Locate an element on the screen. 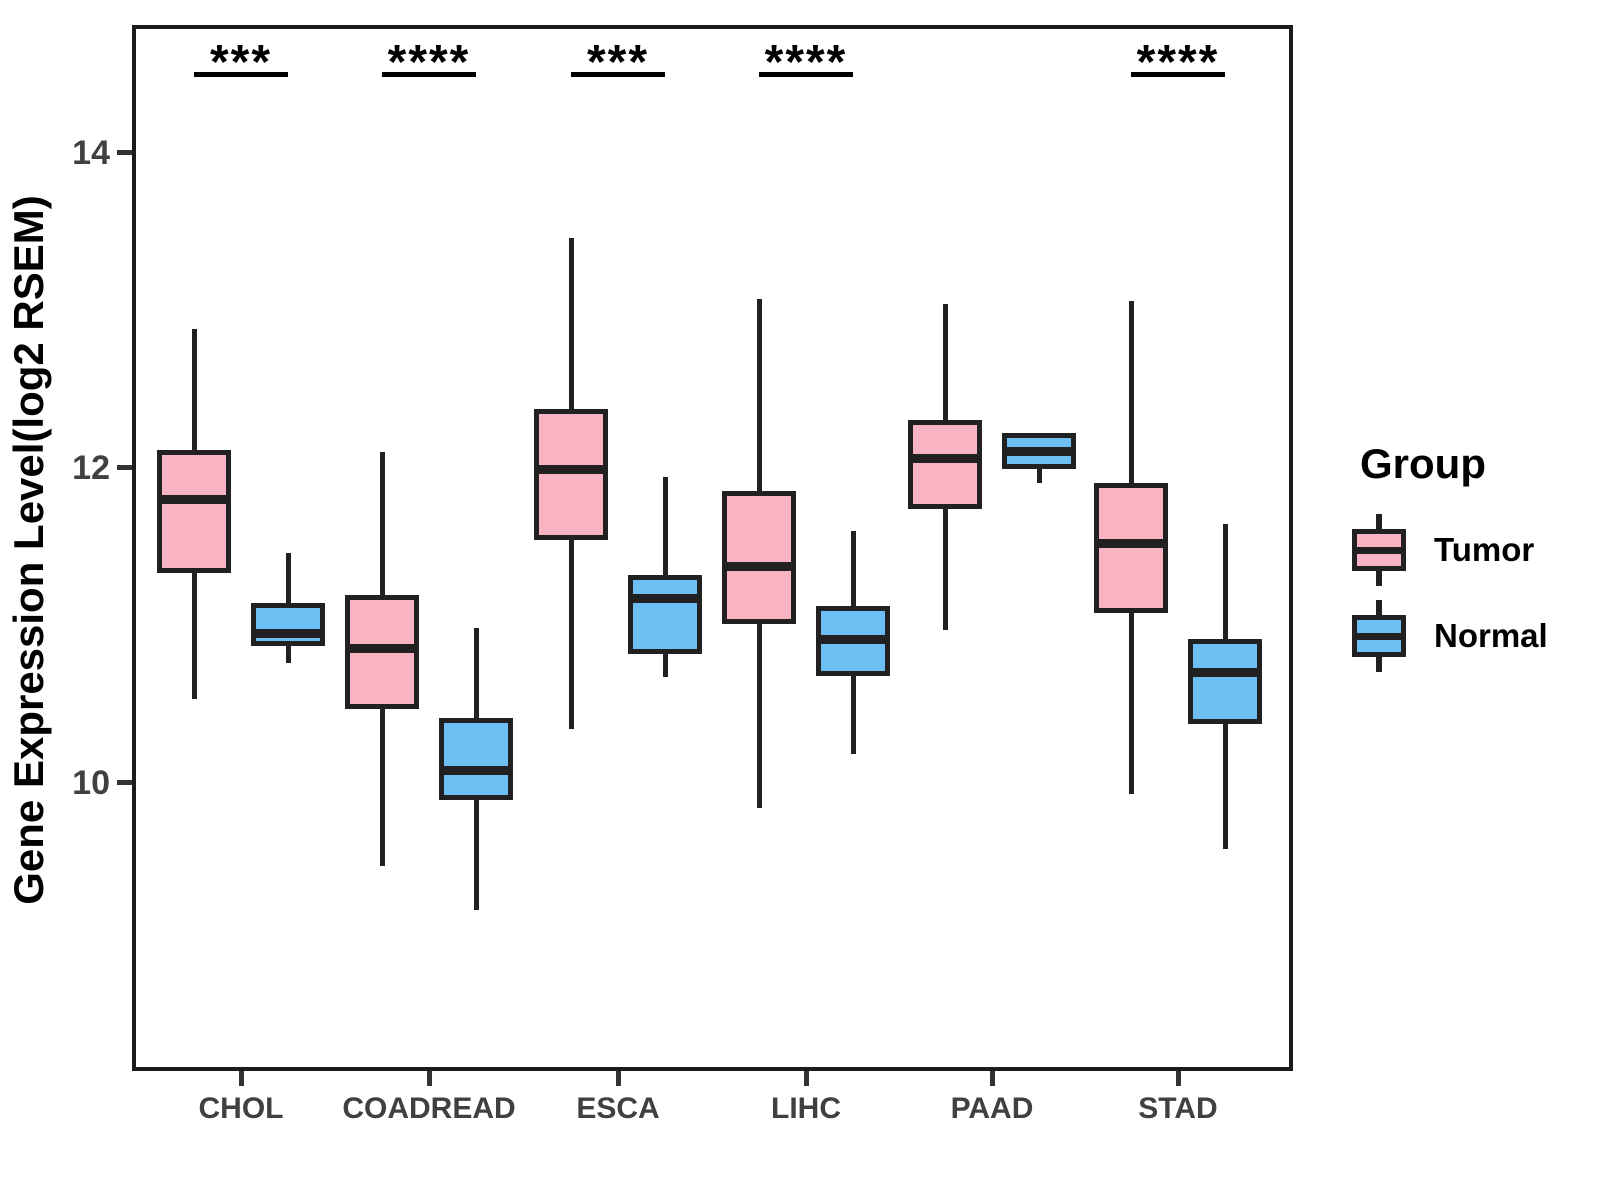 The height and width of the screenshot is (1200, 1600). median-COADREAD-Normal is located at coordinates (476, 770).